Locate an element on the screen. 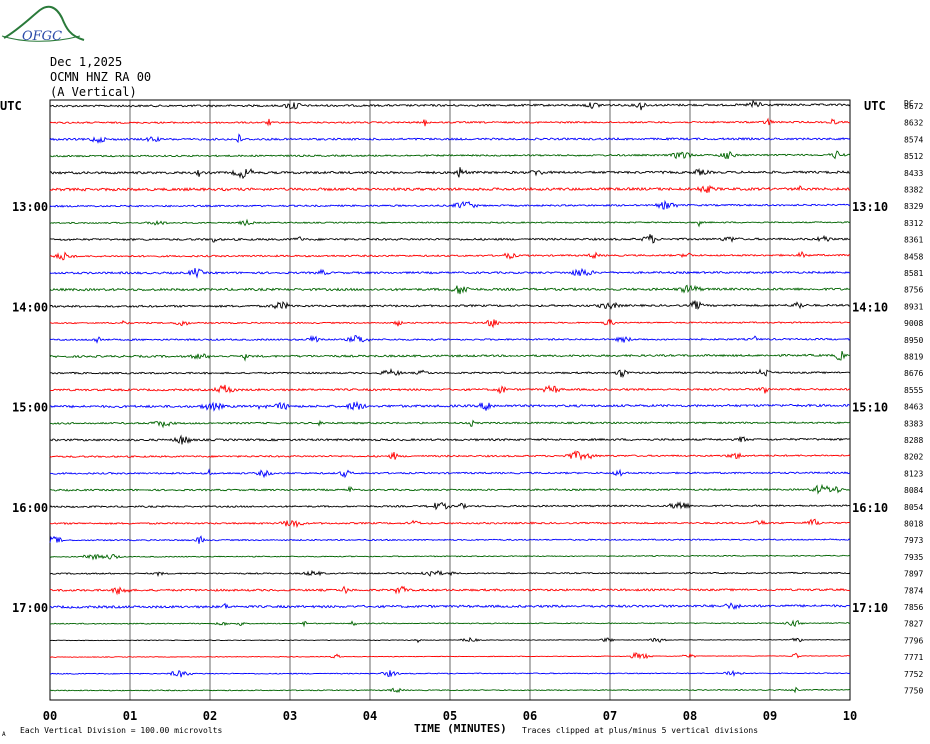 The height and width of the screenshot is (744, 930). dc-offset-label: 8672 is located at coordinates (913, 106).